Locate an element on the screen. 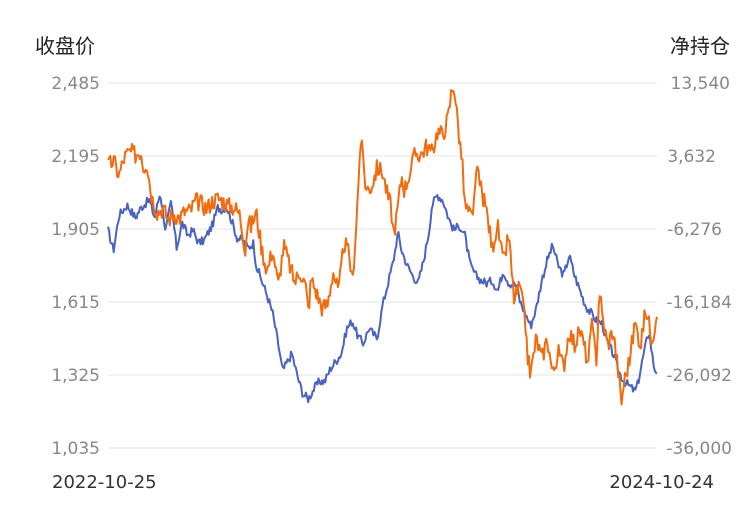 Image resolution: width=750 pixels, height=510 pixels. x-start-date-label: 2022-10-25 is located at coordinates (104, 482).